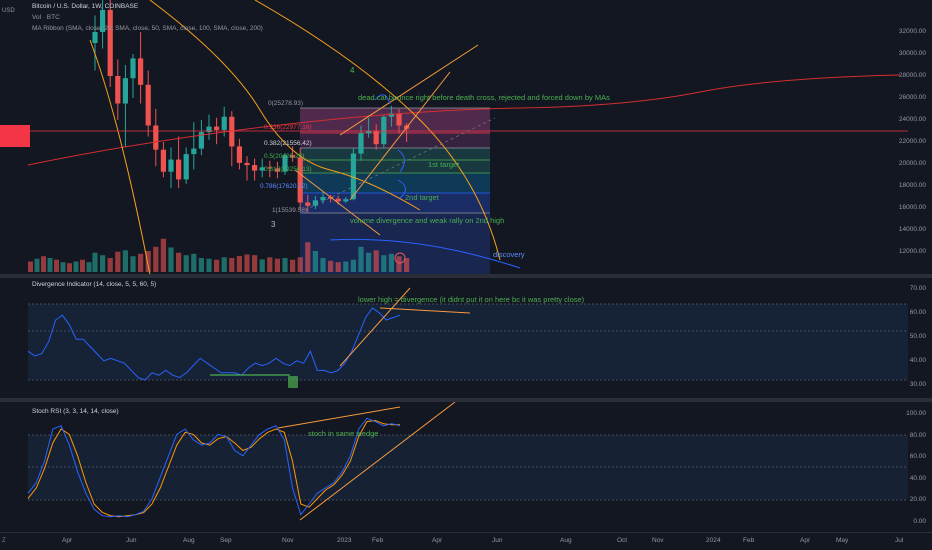 The height and width of the screenshot is (550, 932). What do you see at coordinates (288, 127) in the screenshot?
I see `fib-0236: 0.236(22977.16)` at bounding box center [288, 127].